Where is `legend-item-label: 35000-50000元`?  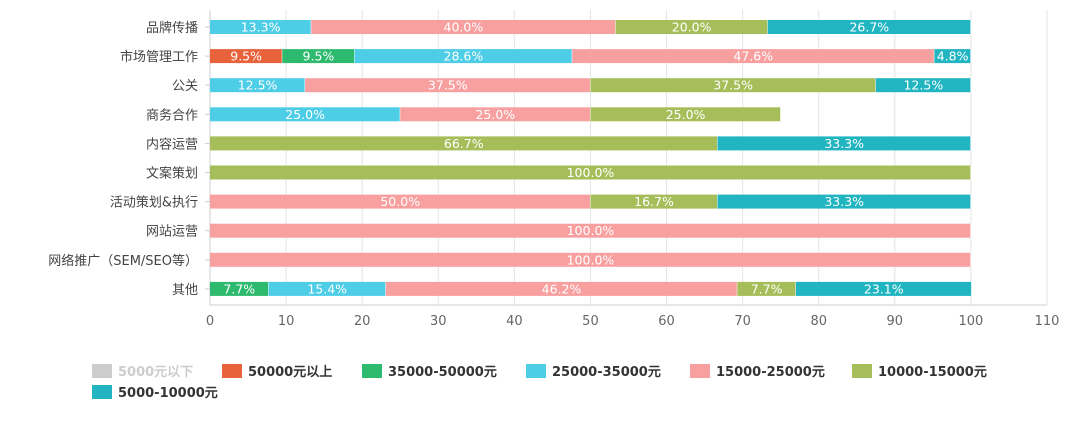
legend-item-label: 35000-50000元 is located at coordinates (442, 372).